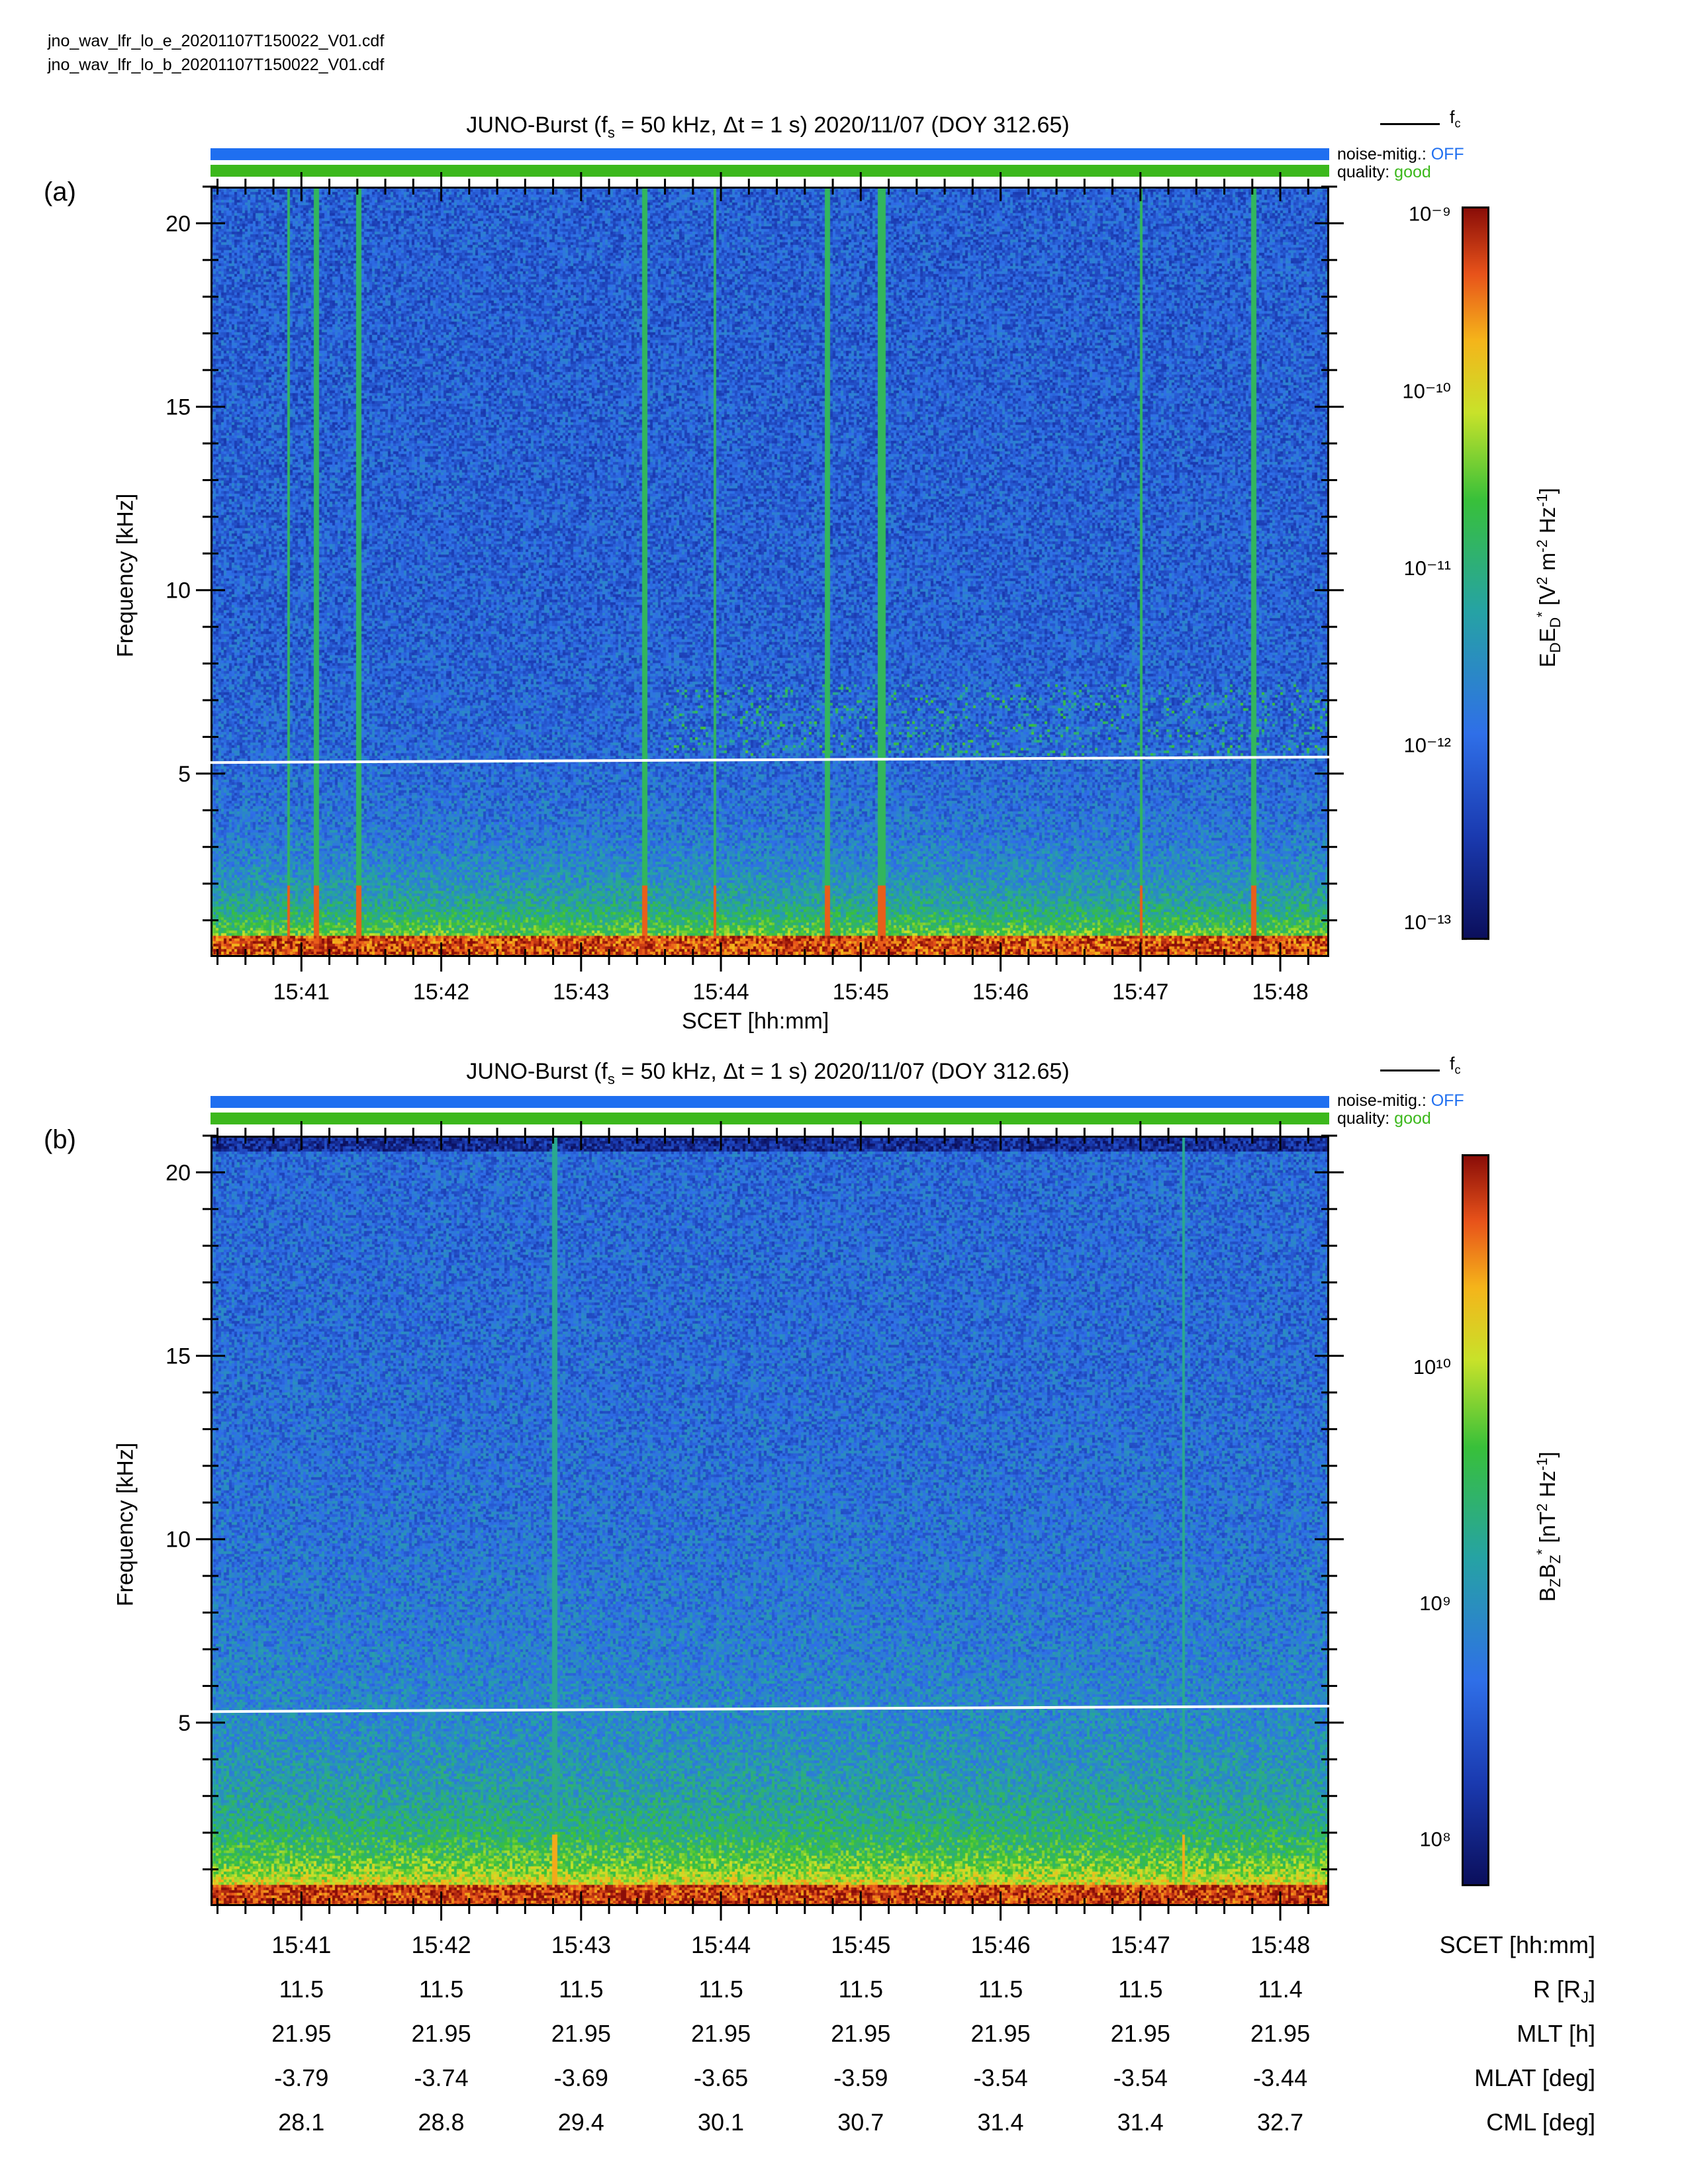  Describe the element at coordinates (1000, 1945) in the screenshot. I see `ephemeris-cell: 15:46` at that location.